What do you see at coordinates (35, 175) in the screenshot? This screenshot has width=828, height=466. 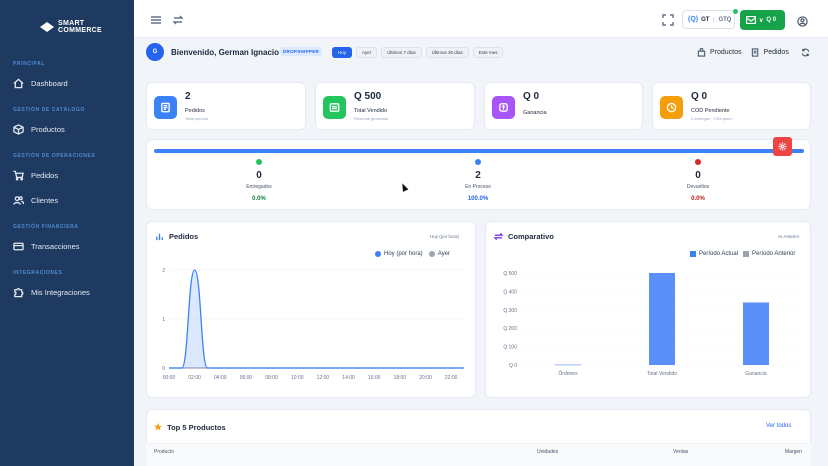 I see `sidebar-item-pedidos: Pedidos` at bounding box center [35, 175].